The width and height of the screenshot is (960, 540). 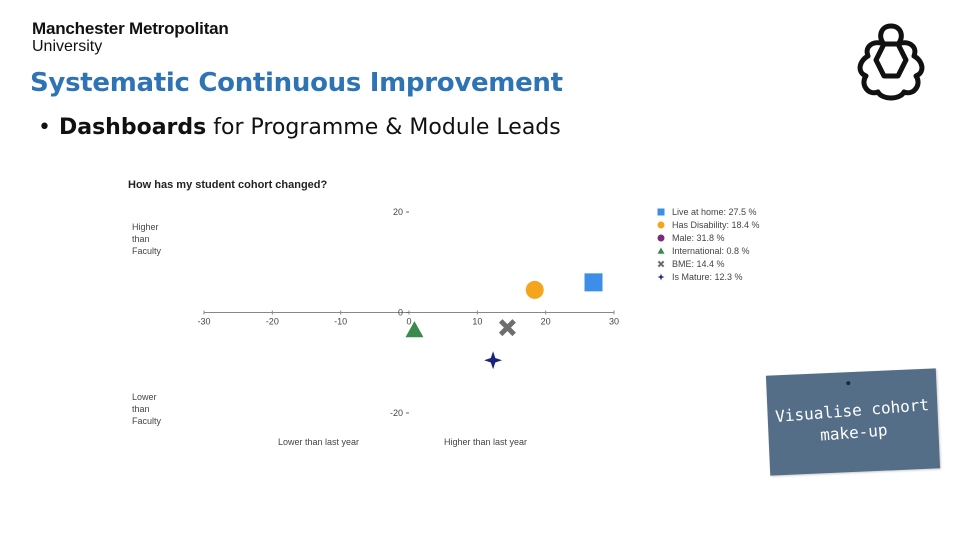 I want to click on legend-item-label: Has Disability: 18.4 %, so click(x=716, y=225).